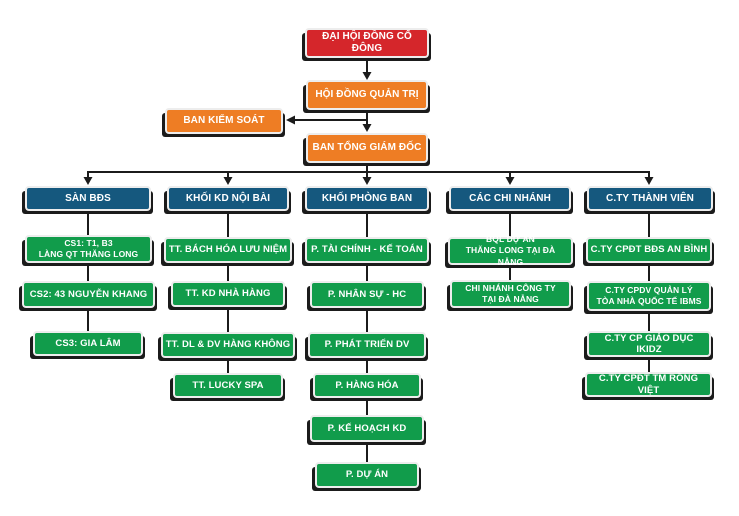 Image resolution: width=739 pixels, height=516 pixels. Describe the element at coordinates (367, 475) in the screenshot. I see `unit-p-du-an: P. DỰ ÁN` at that location.